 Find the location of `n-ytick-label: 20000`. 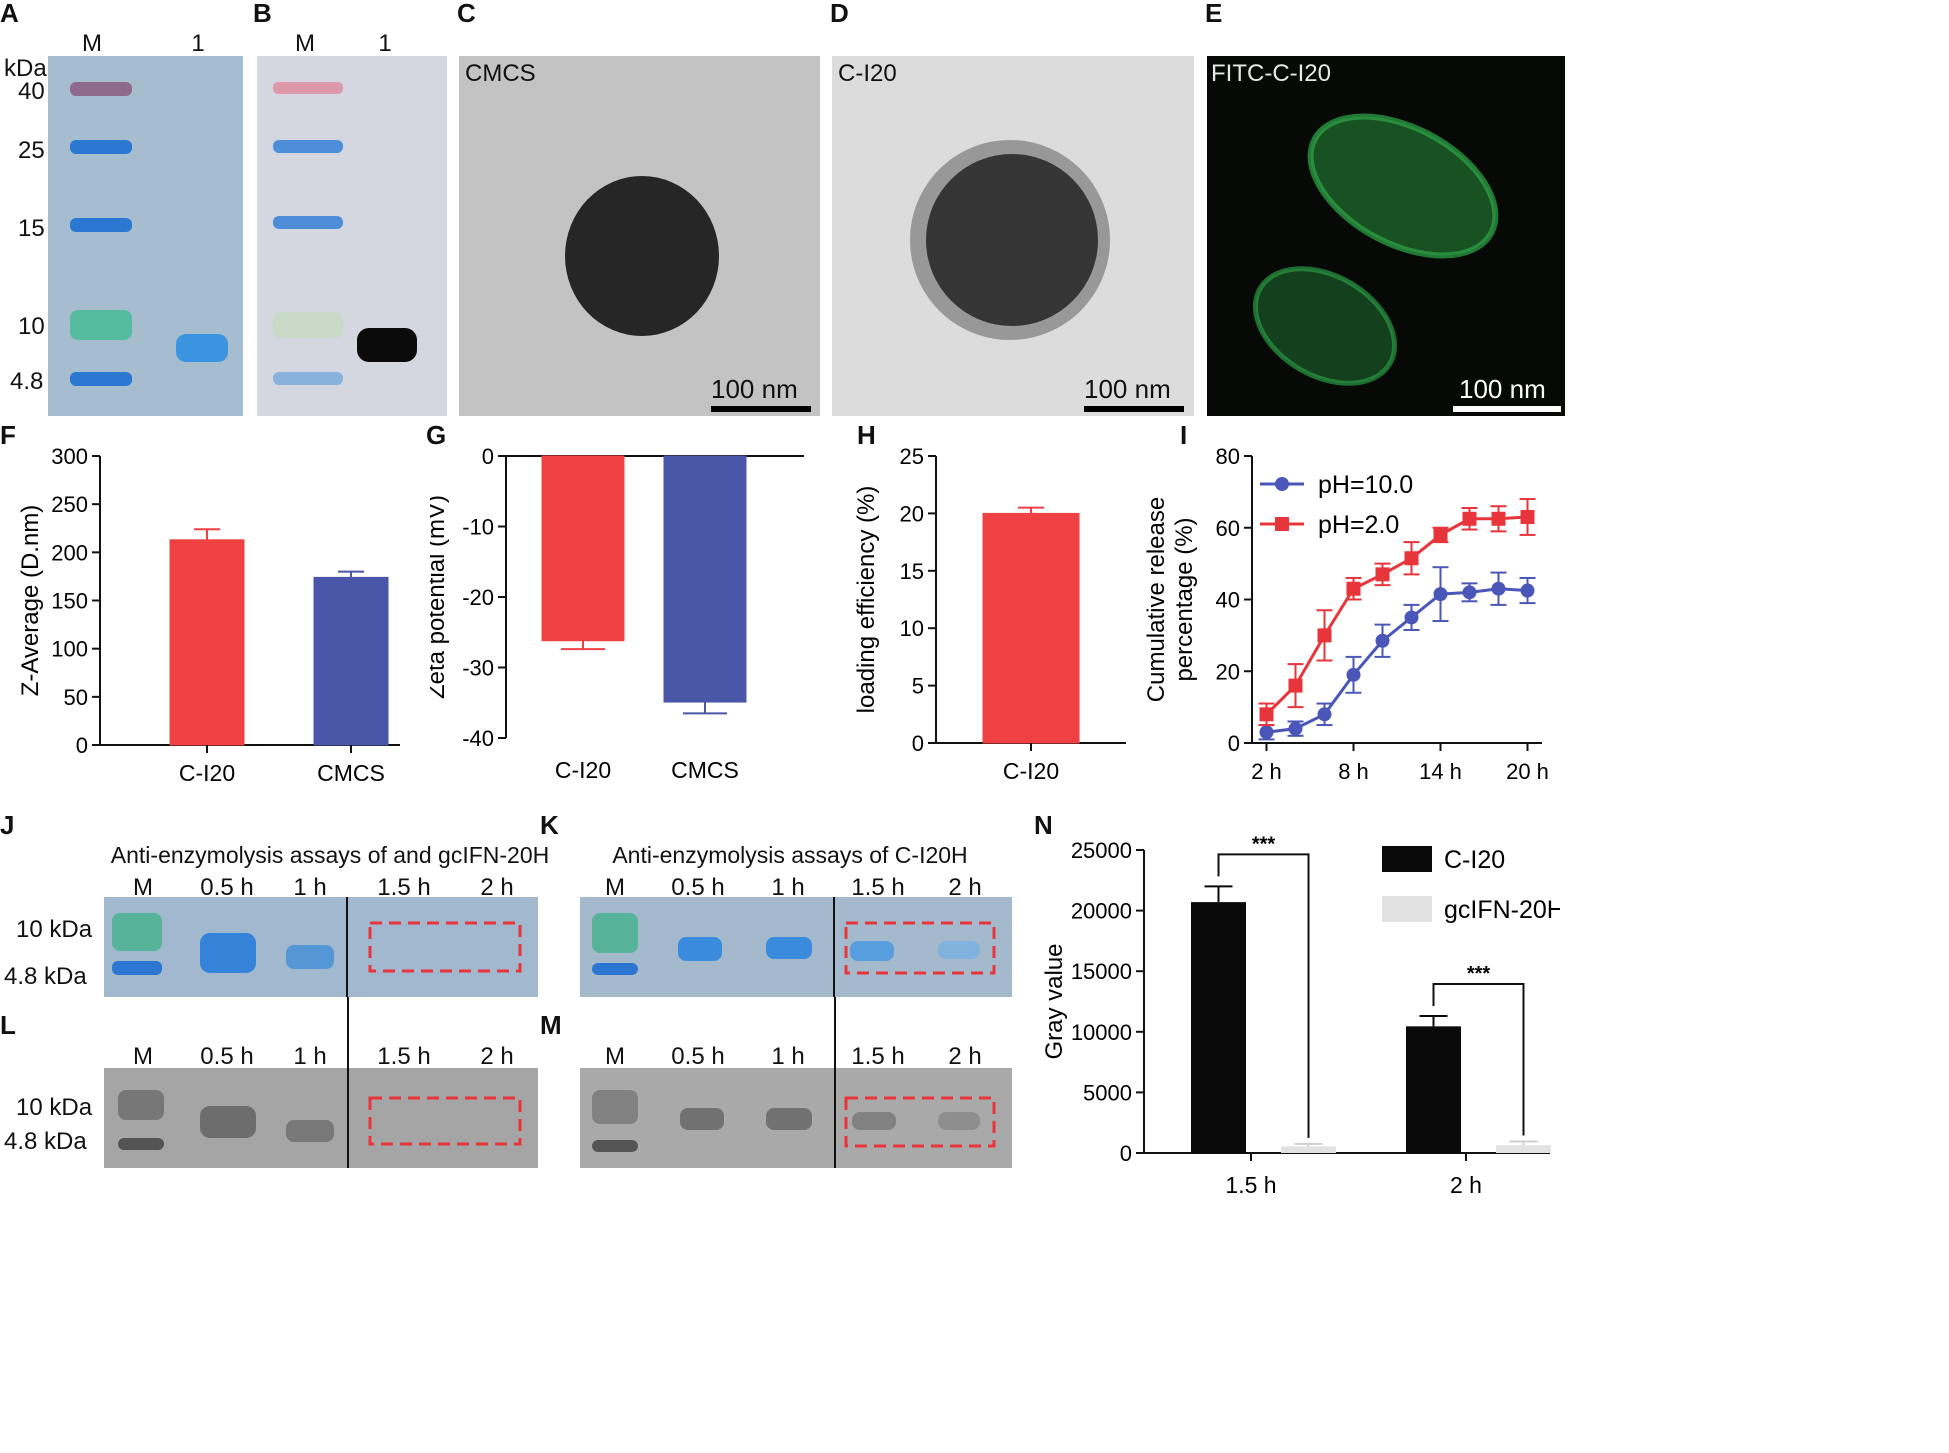

n-ytick-label: 20000 is located at coordinates (1101, 911).